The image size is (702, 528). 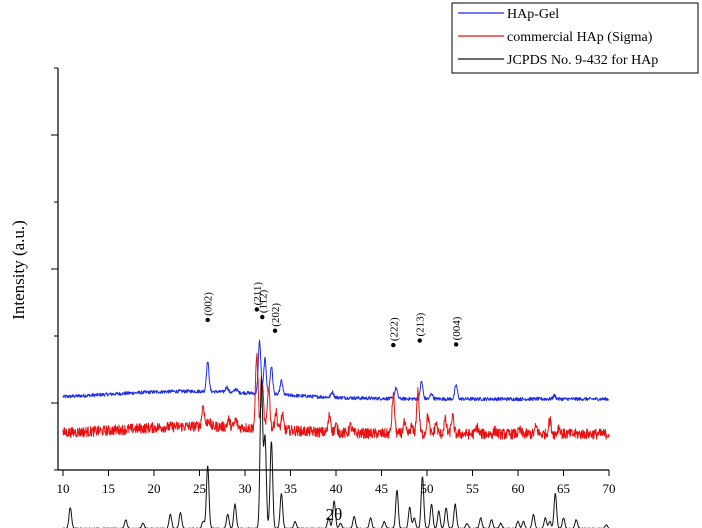 I want to click on x-ticks: 10 15 20 25 30 35 40 45 50 55 60 65 70, so click(x=336, y=483).